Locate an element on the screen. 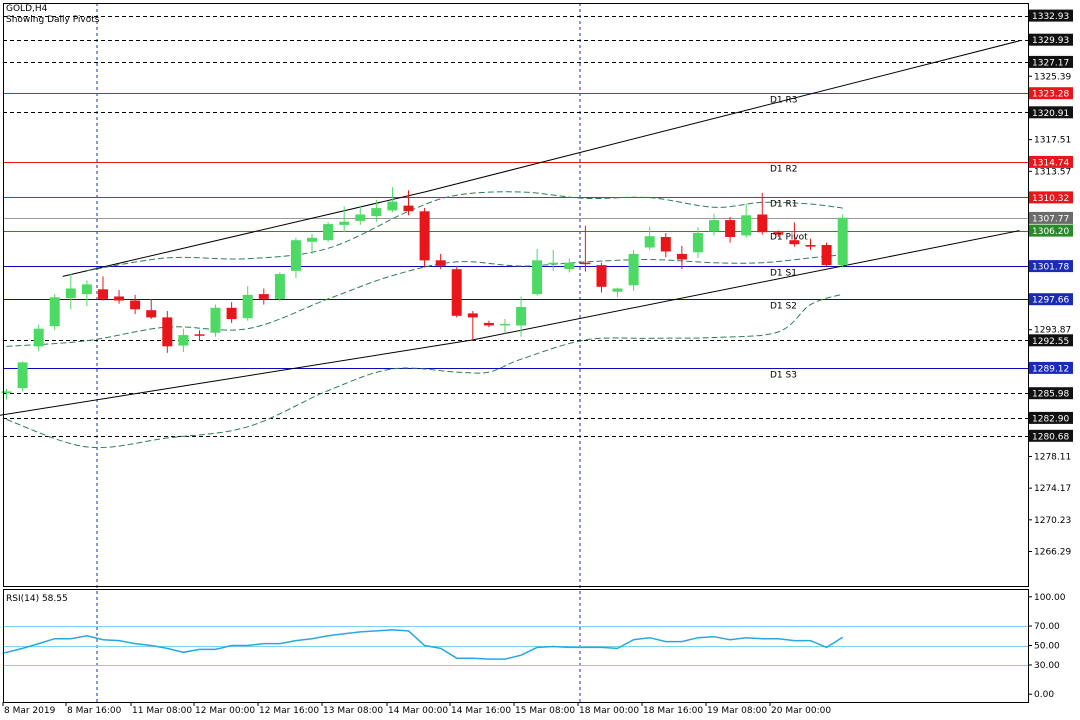 This screenshot has height=720, width=1080. pivot-label-2: D1 R1 is located at coordinates (784, 205).